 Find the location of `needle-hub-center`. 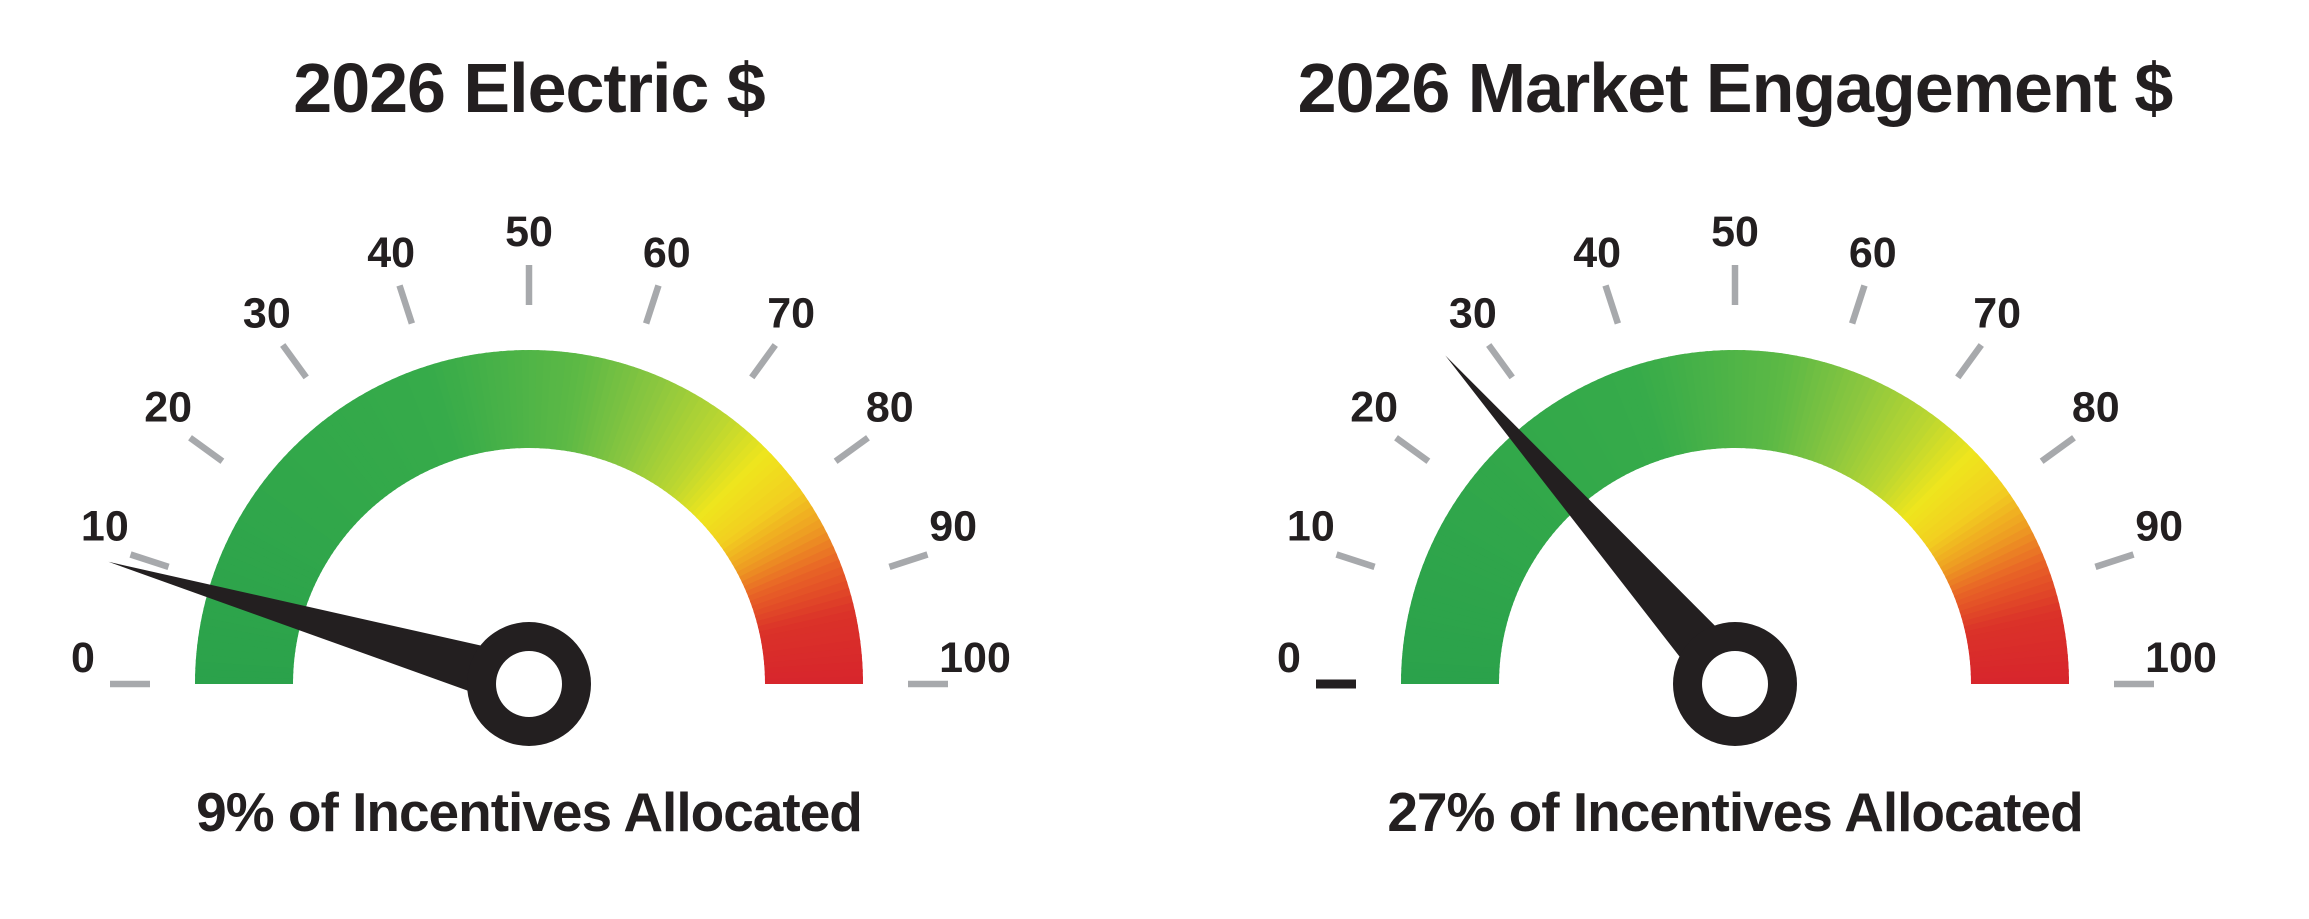

needle-hub-center is located at coordinates (529, 684).